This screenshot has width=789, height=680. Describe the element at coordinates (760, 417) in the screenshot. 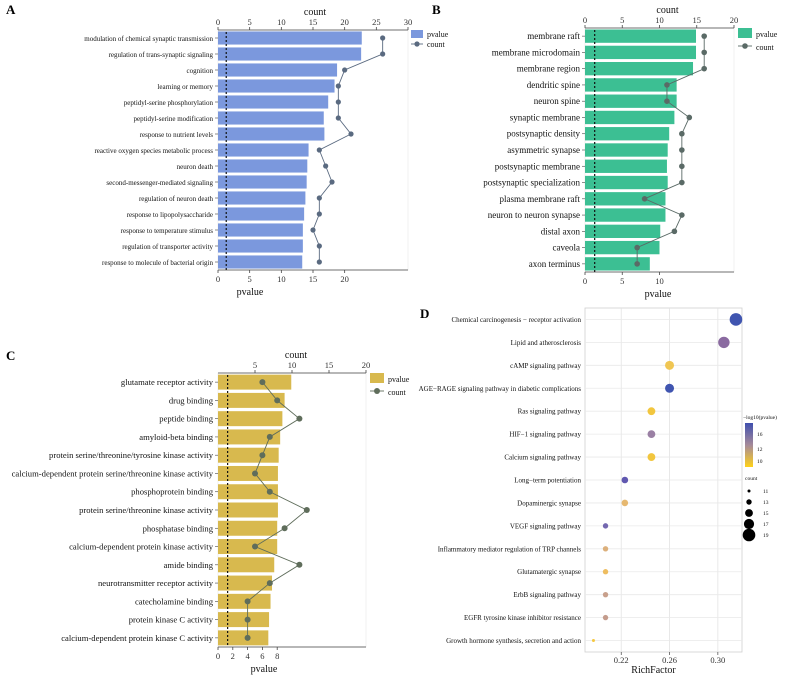

I see `panel-d-color-legend-title: −log10(pvalue)` at that location.